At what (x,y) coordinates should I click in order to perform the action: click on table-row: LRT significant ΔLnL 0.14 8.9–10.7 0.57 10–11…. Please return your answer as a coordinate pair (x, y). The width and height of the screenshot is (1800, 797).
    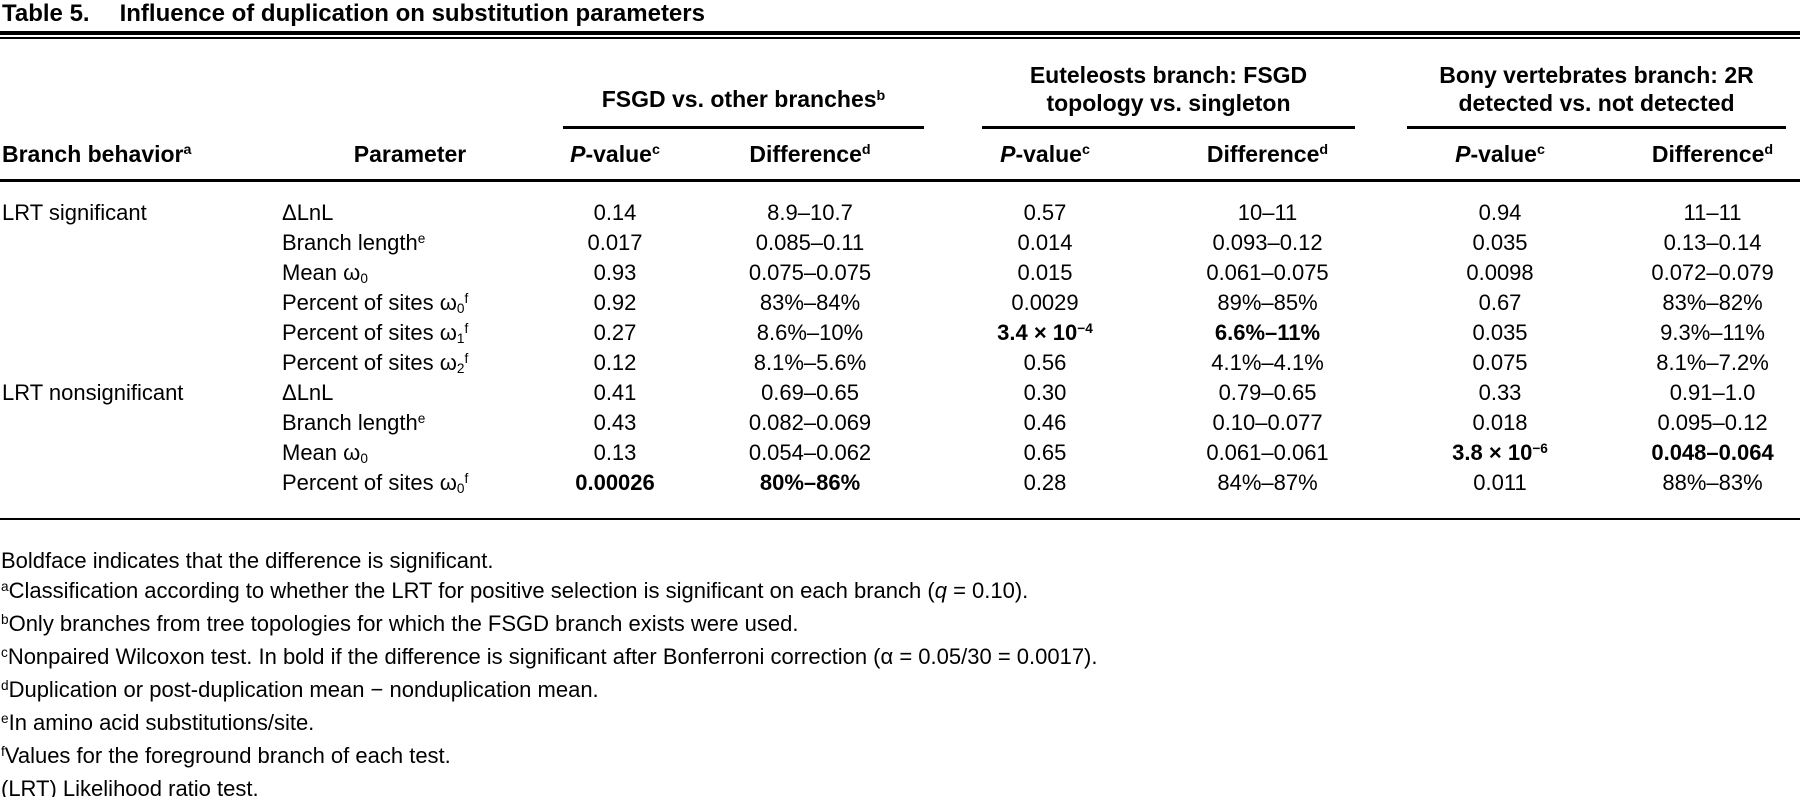
    Looking at the image, I should click on (900, 205).